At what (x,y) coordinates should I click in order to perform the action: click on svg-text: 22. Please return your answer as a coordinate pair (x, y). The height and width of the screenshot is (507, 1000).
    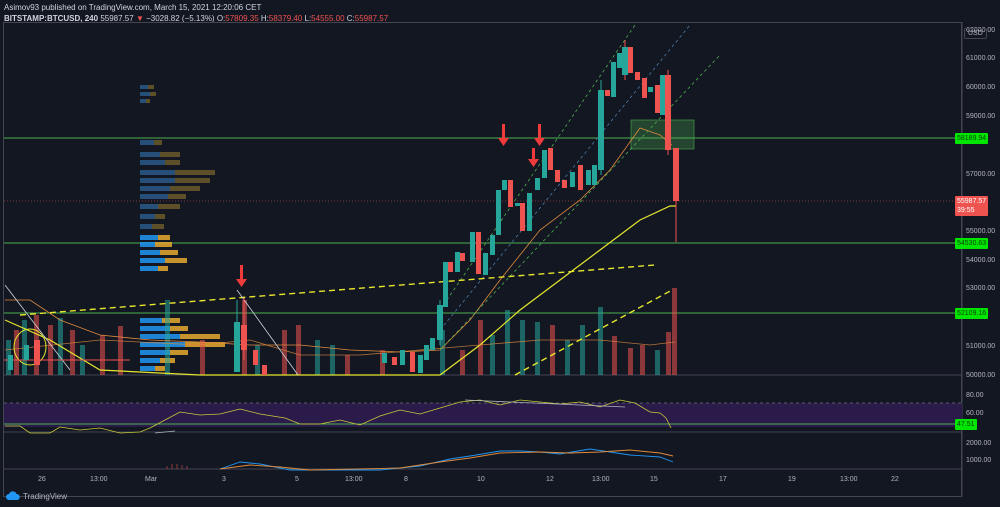
    Looking at the image, I should click on (895, 479).